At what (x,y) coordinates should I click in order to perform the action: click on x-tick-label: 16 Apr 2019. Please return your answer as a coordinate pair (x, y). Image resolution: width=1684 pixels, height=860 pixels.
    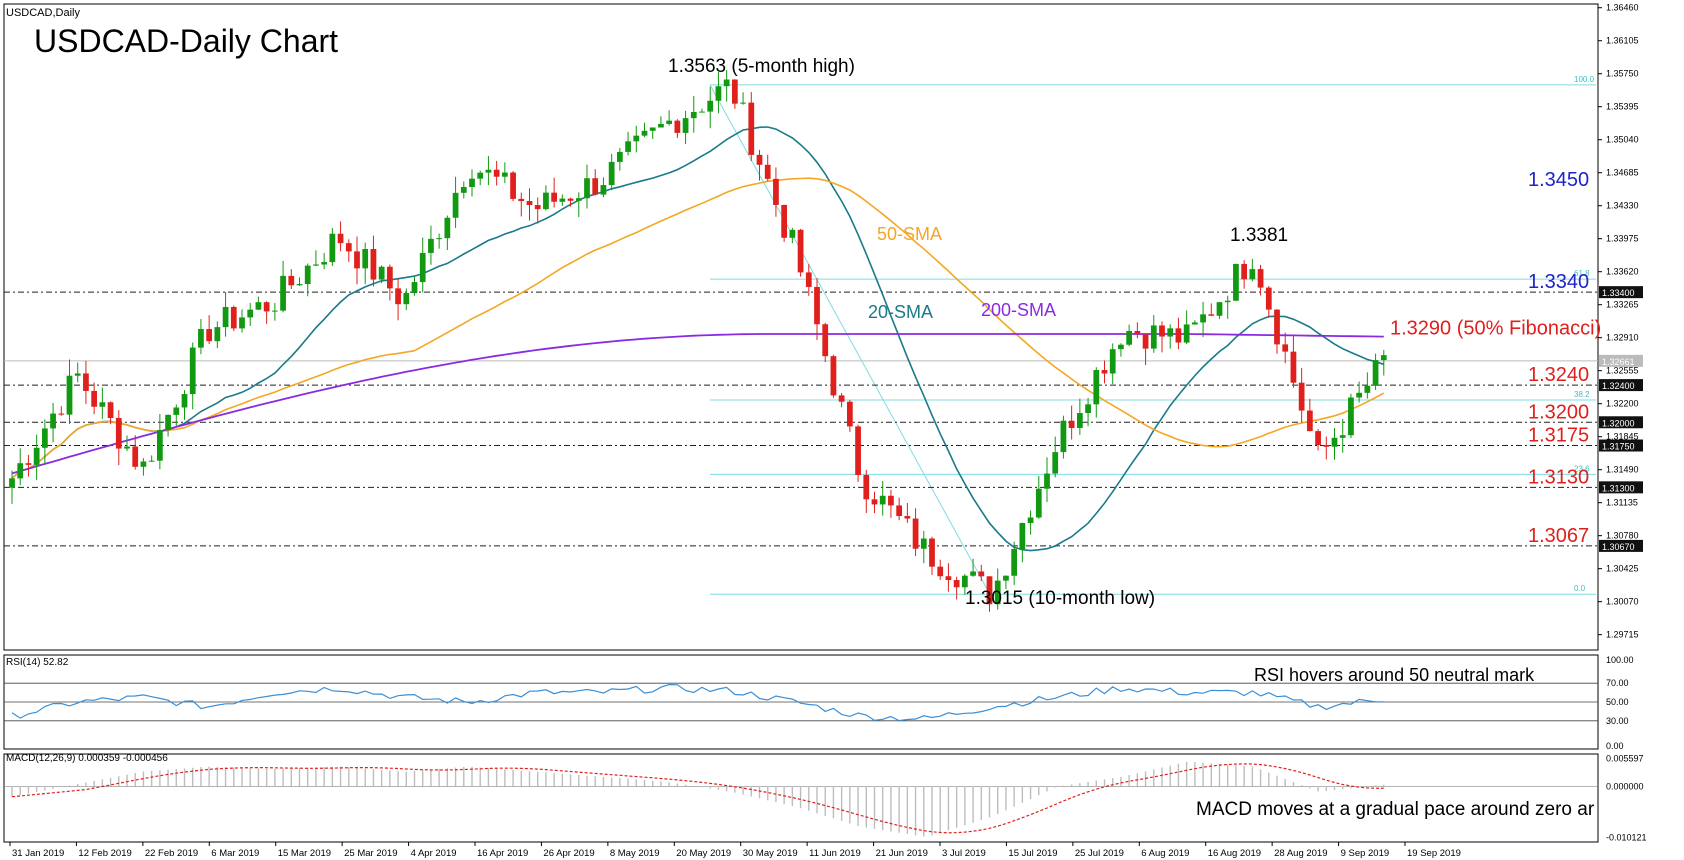
    Looking at the image, I should click on (502, 853).